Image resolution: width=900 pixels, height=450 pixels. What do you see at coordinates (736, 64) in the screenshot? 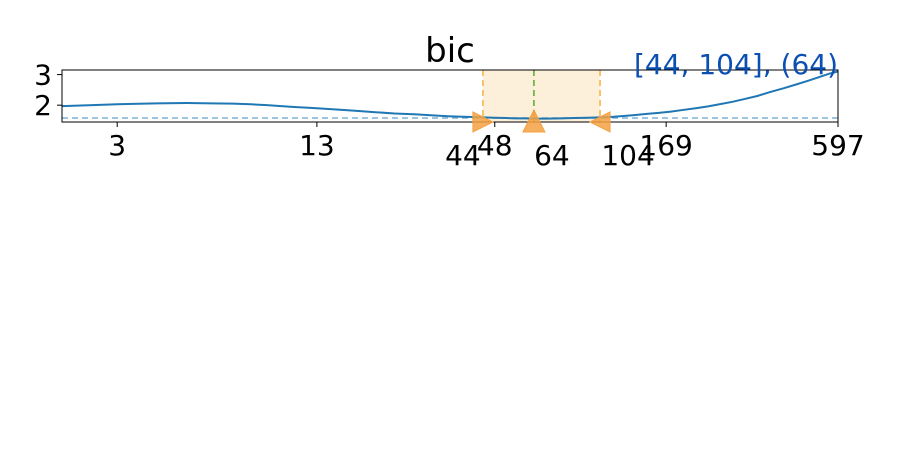
I see `interval-annotation: [44, 104], (64)` at bounding box center [736, 64].